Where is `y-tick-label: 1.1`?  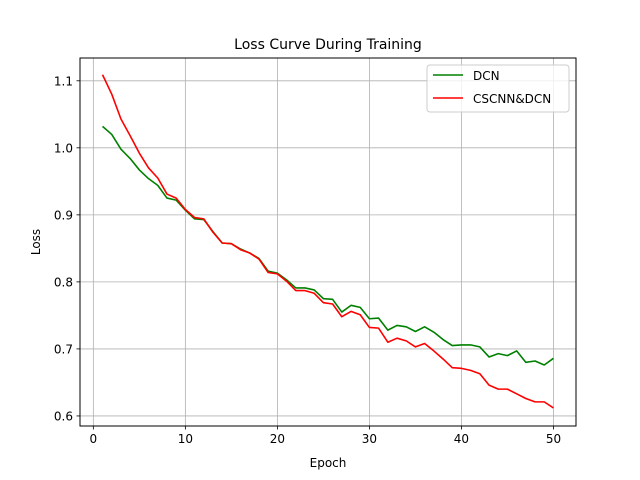
y-tick-label: 1.1 is located at coordinates (63, 81).